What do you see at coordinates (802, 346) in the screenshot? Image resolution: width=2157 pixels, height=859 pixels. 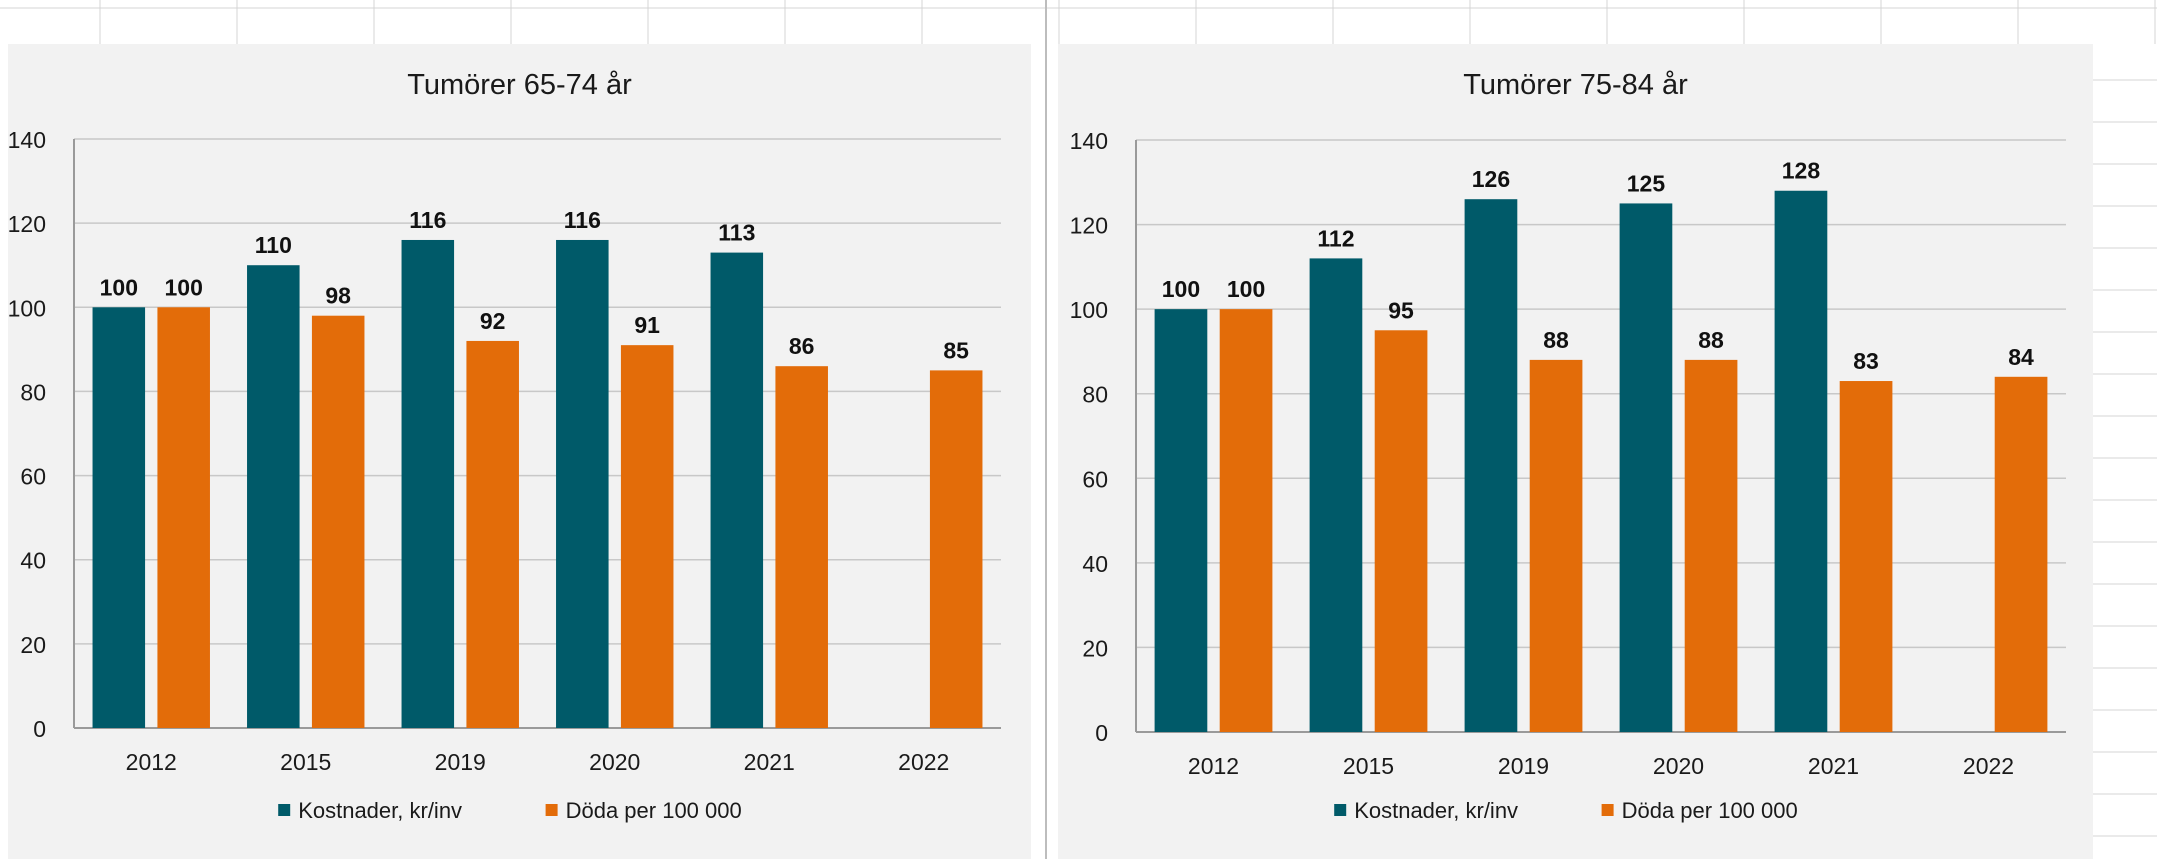 I see `data-label: 86` at bounding box center [802, 346].